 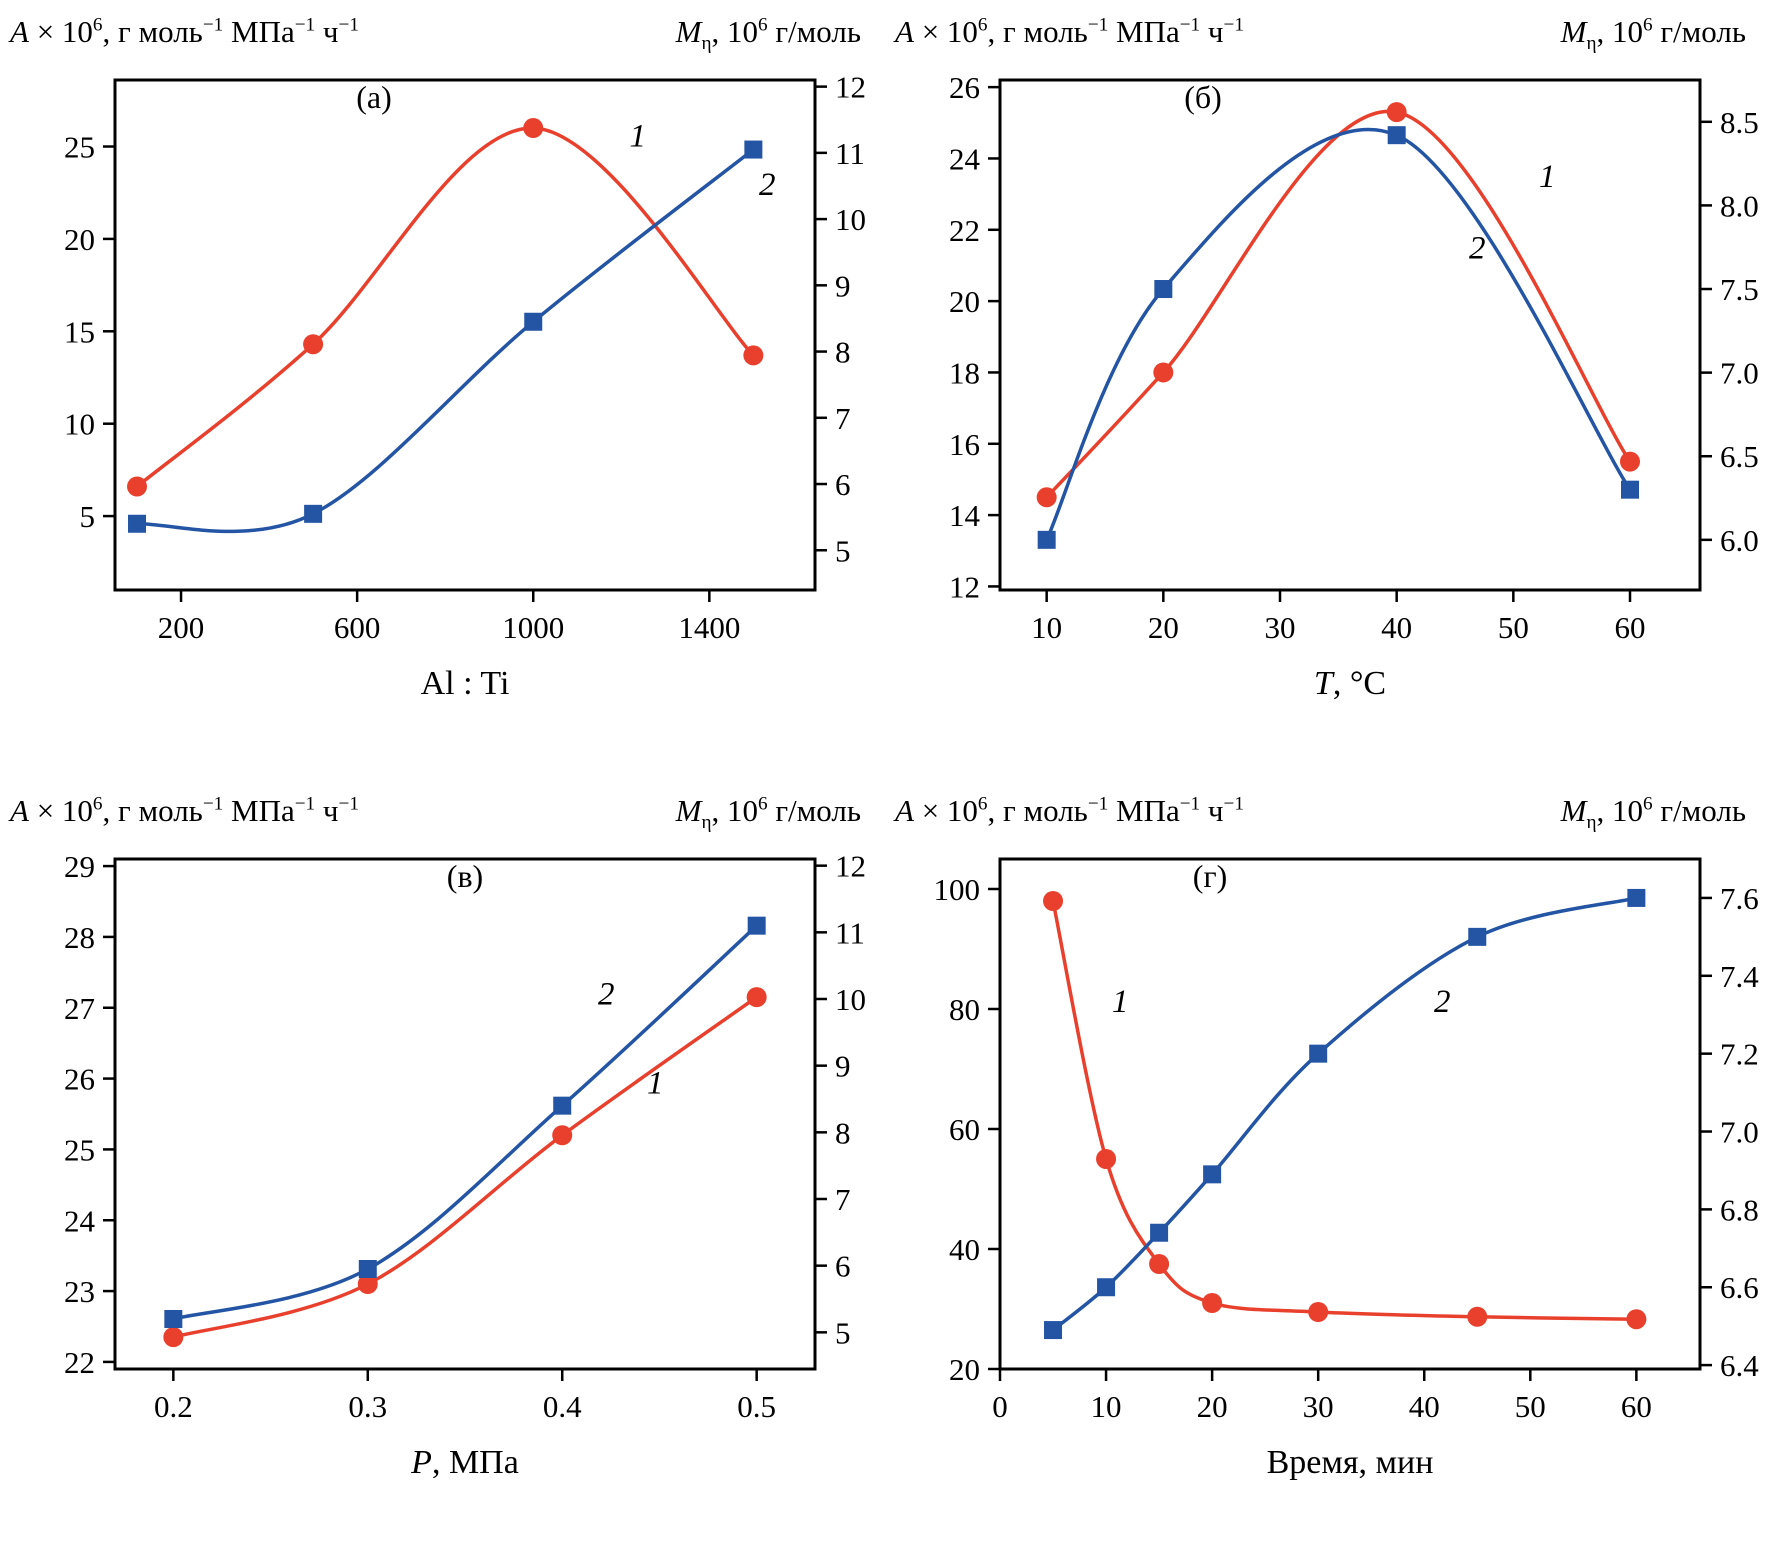 I want to click on x-tick-label: 0, so click(x=1000, y=1406).